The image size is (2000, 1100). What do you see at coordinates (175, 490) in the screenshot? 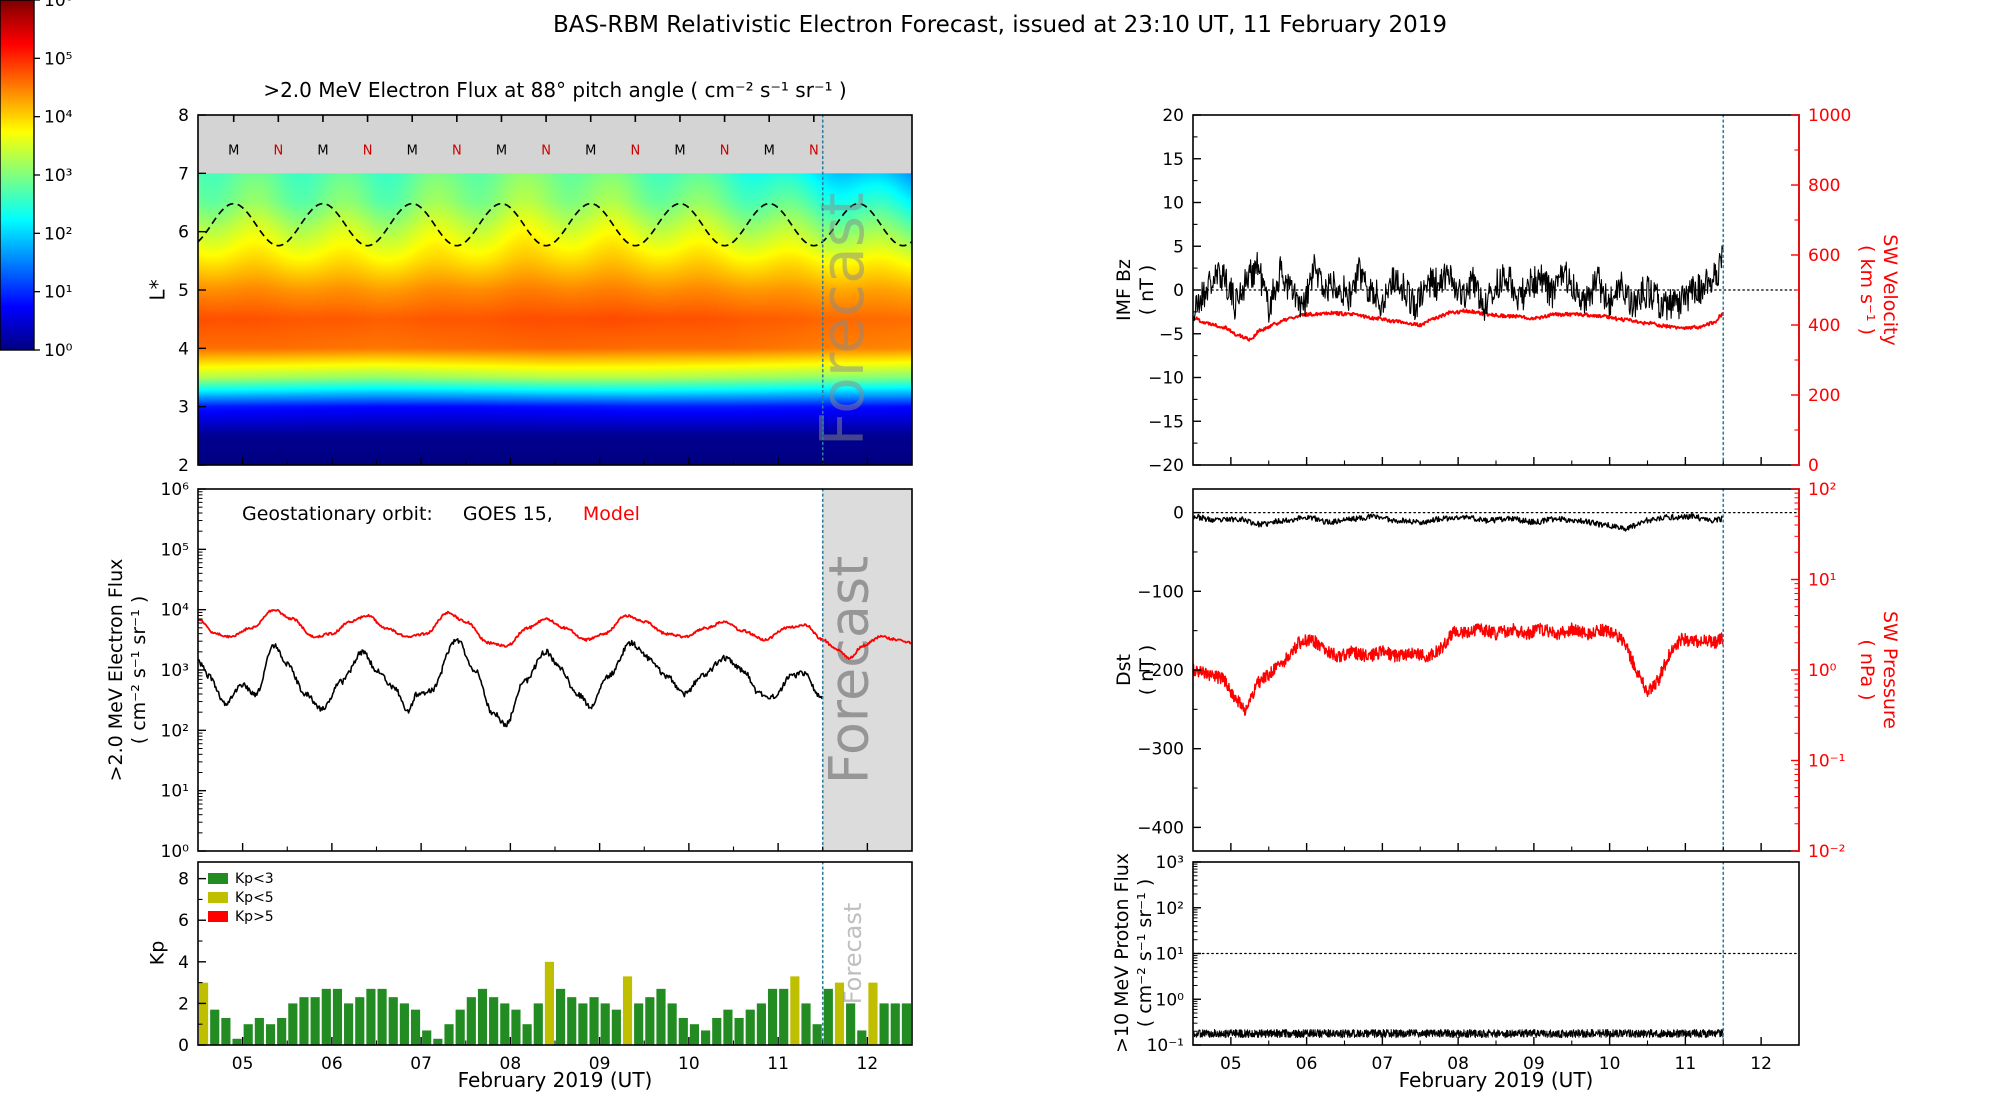
I see `y-tick-label: 10⁶` at bounding box center [175, 490].